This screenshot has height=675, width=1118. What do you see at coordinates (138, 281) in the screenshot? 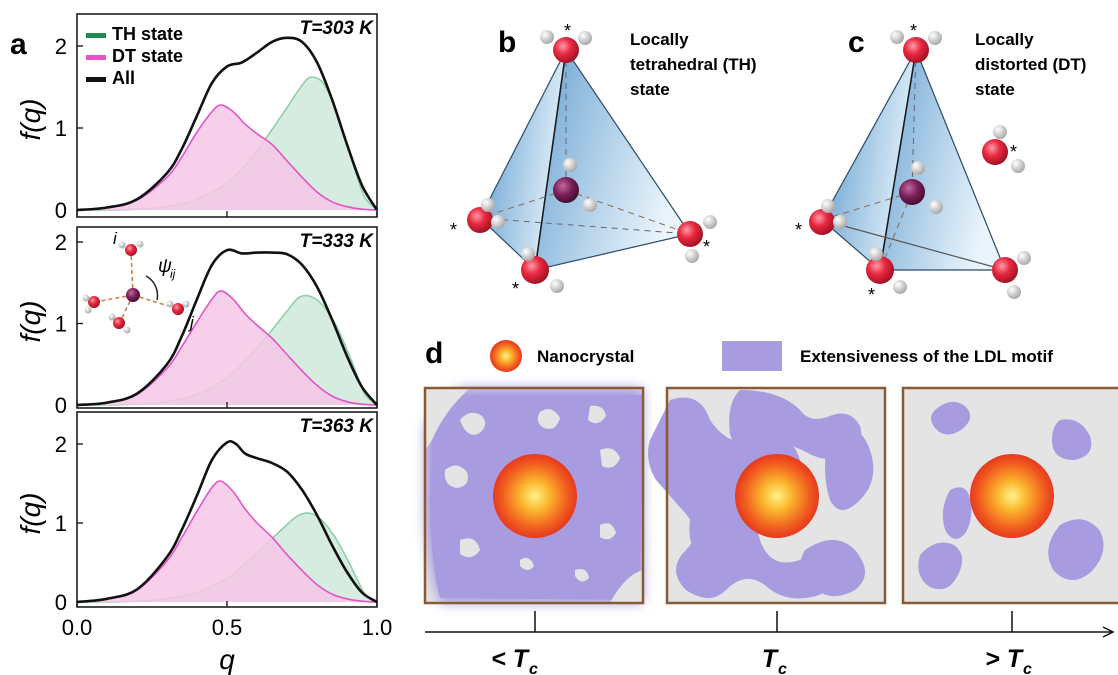
I see `inset-water-cluster: i j ψ ij` at bounding box center [138, 281].